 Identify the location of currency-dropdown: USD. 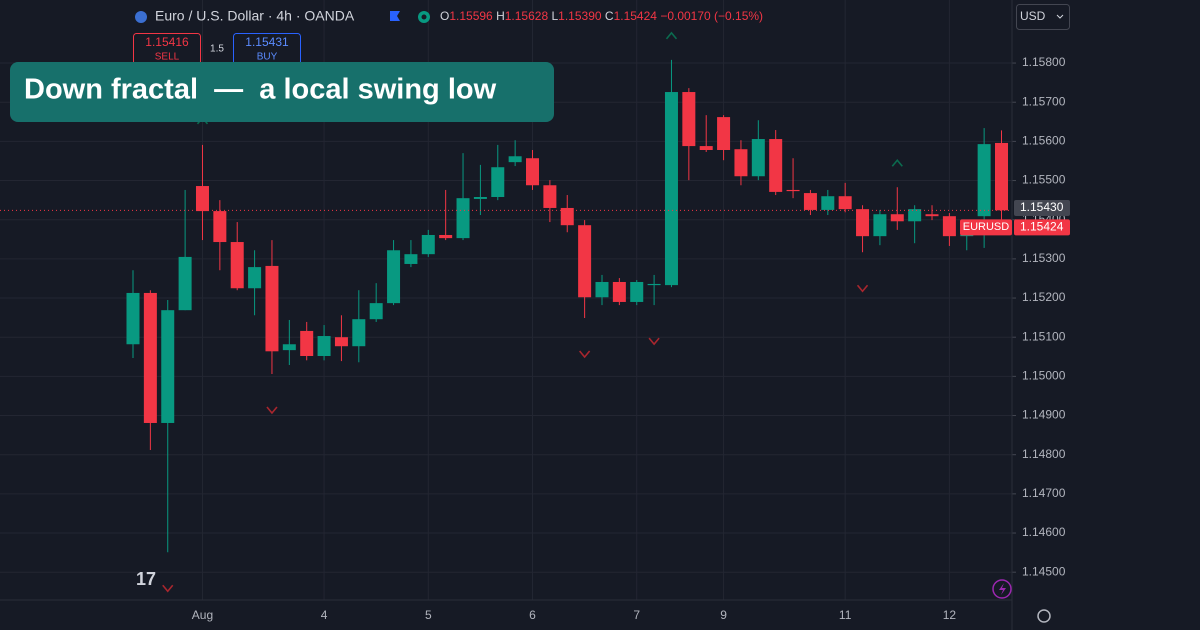
(1043, 17).